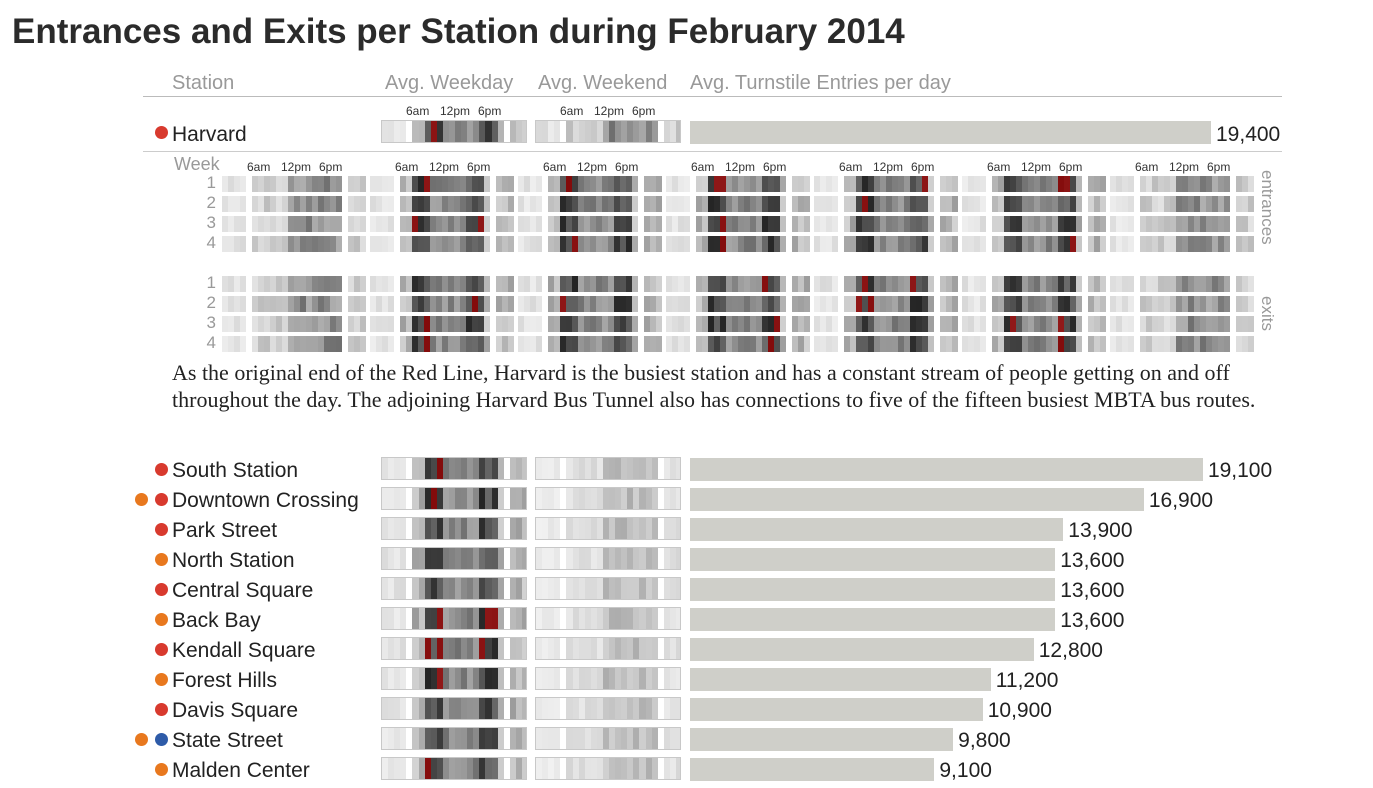 This screenshot has height=788, width=1373. Describe the element at coordinates (454, 618) in the screenshot. I see `weekday-heatmap` at that location.